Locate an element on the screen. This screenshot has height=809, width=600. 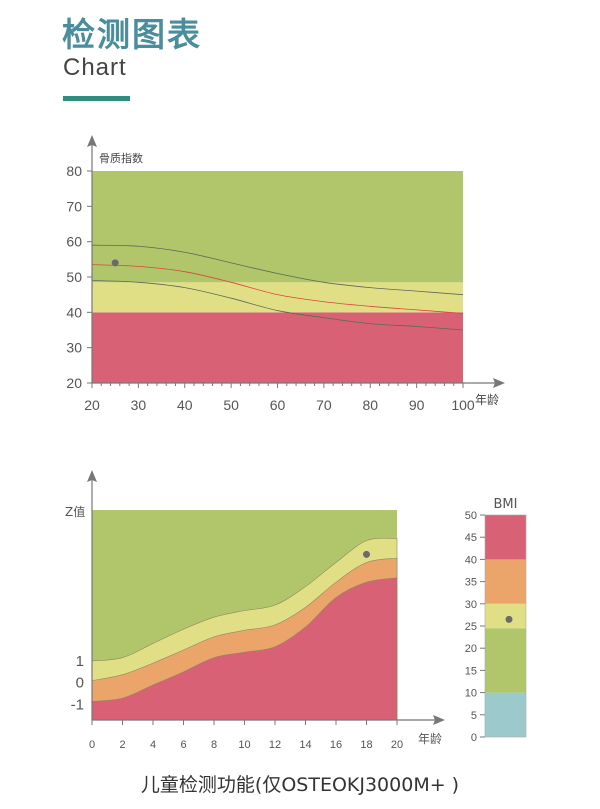
bmi-tick-label: 20 is located at coordinates (471, 649).